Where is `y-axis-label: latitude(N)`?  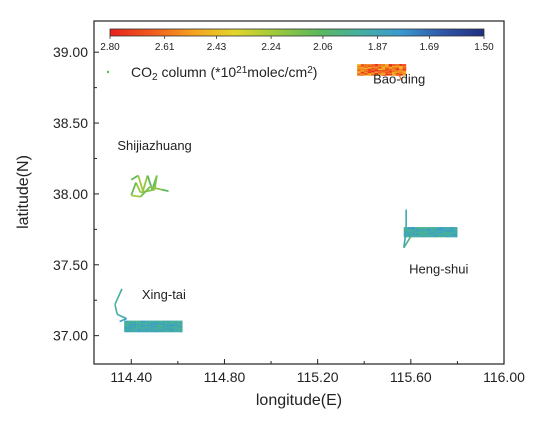 y-axis-label: latitude(N) is located at coordinates (23, 192).